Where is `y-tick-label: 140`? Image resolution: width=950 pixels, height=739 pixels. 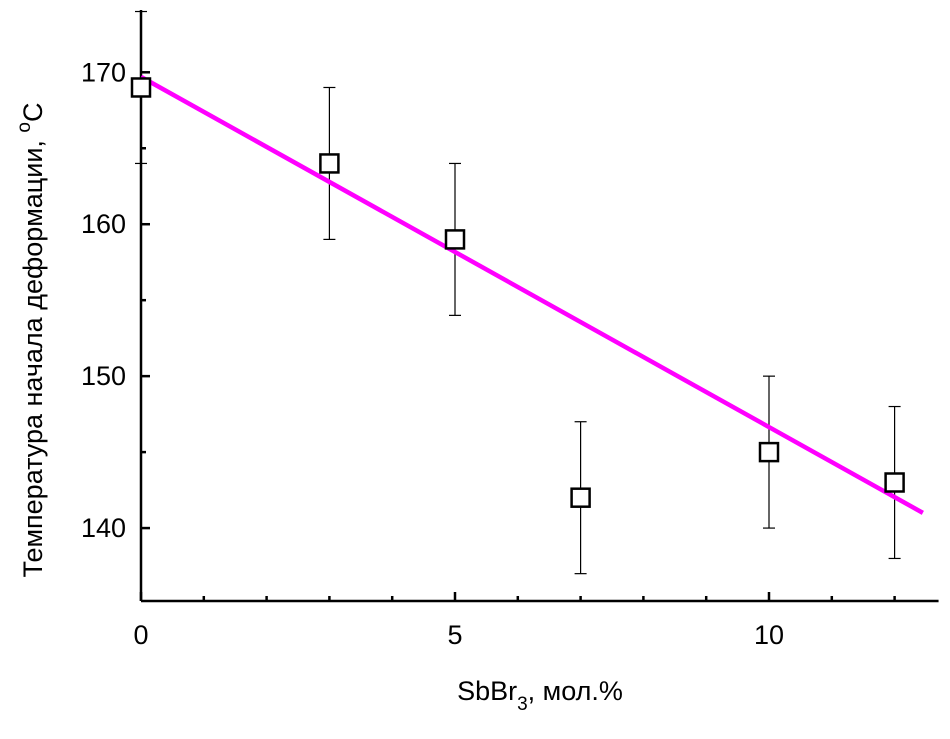 y-tick-label: 140 is located at coordinates (103, 528).